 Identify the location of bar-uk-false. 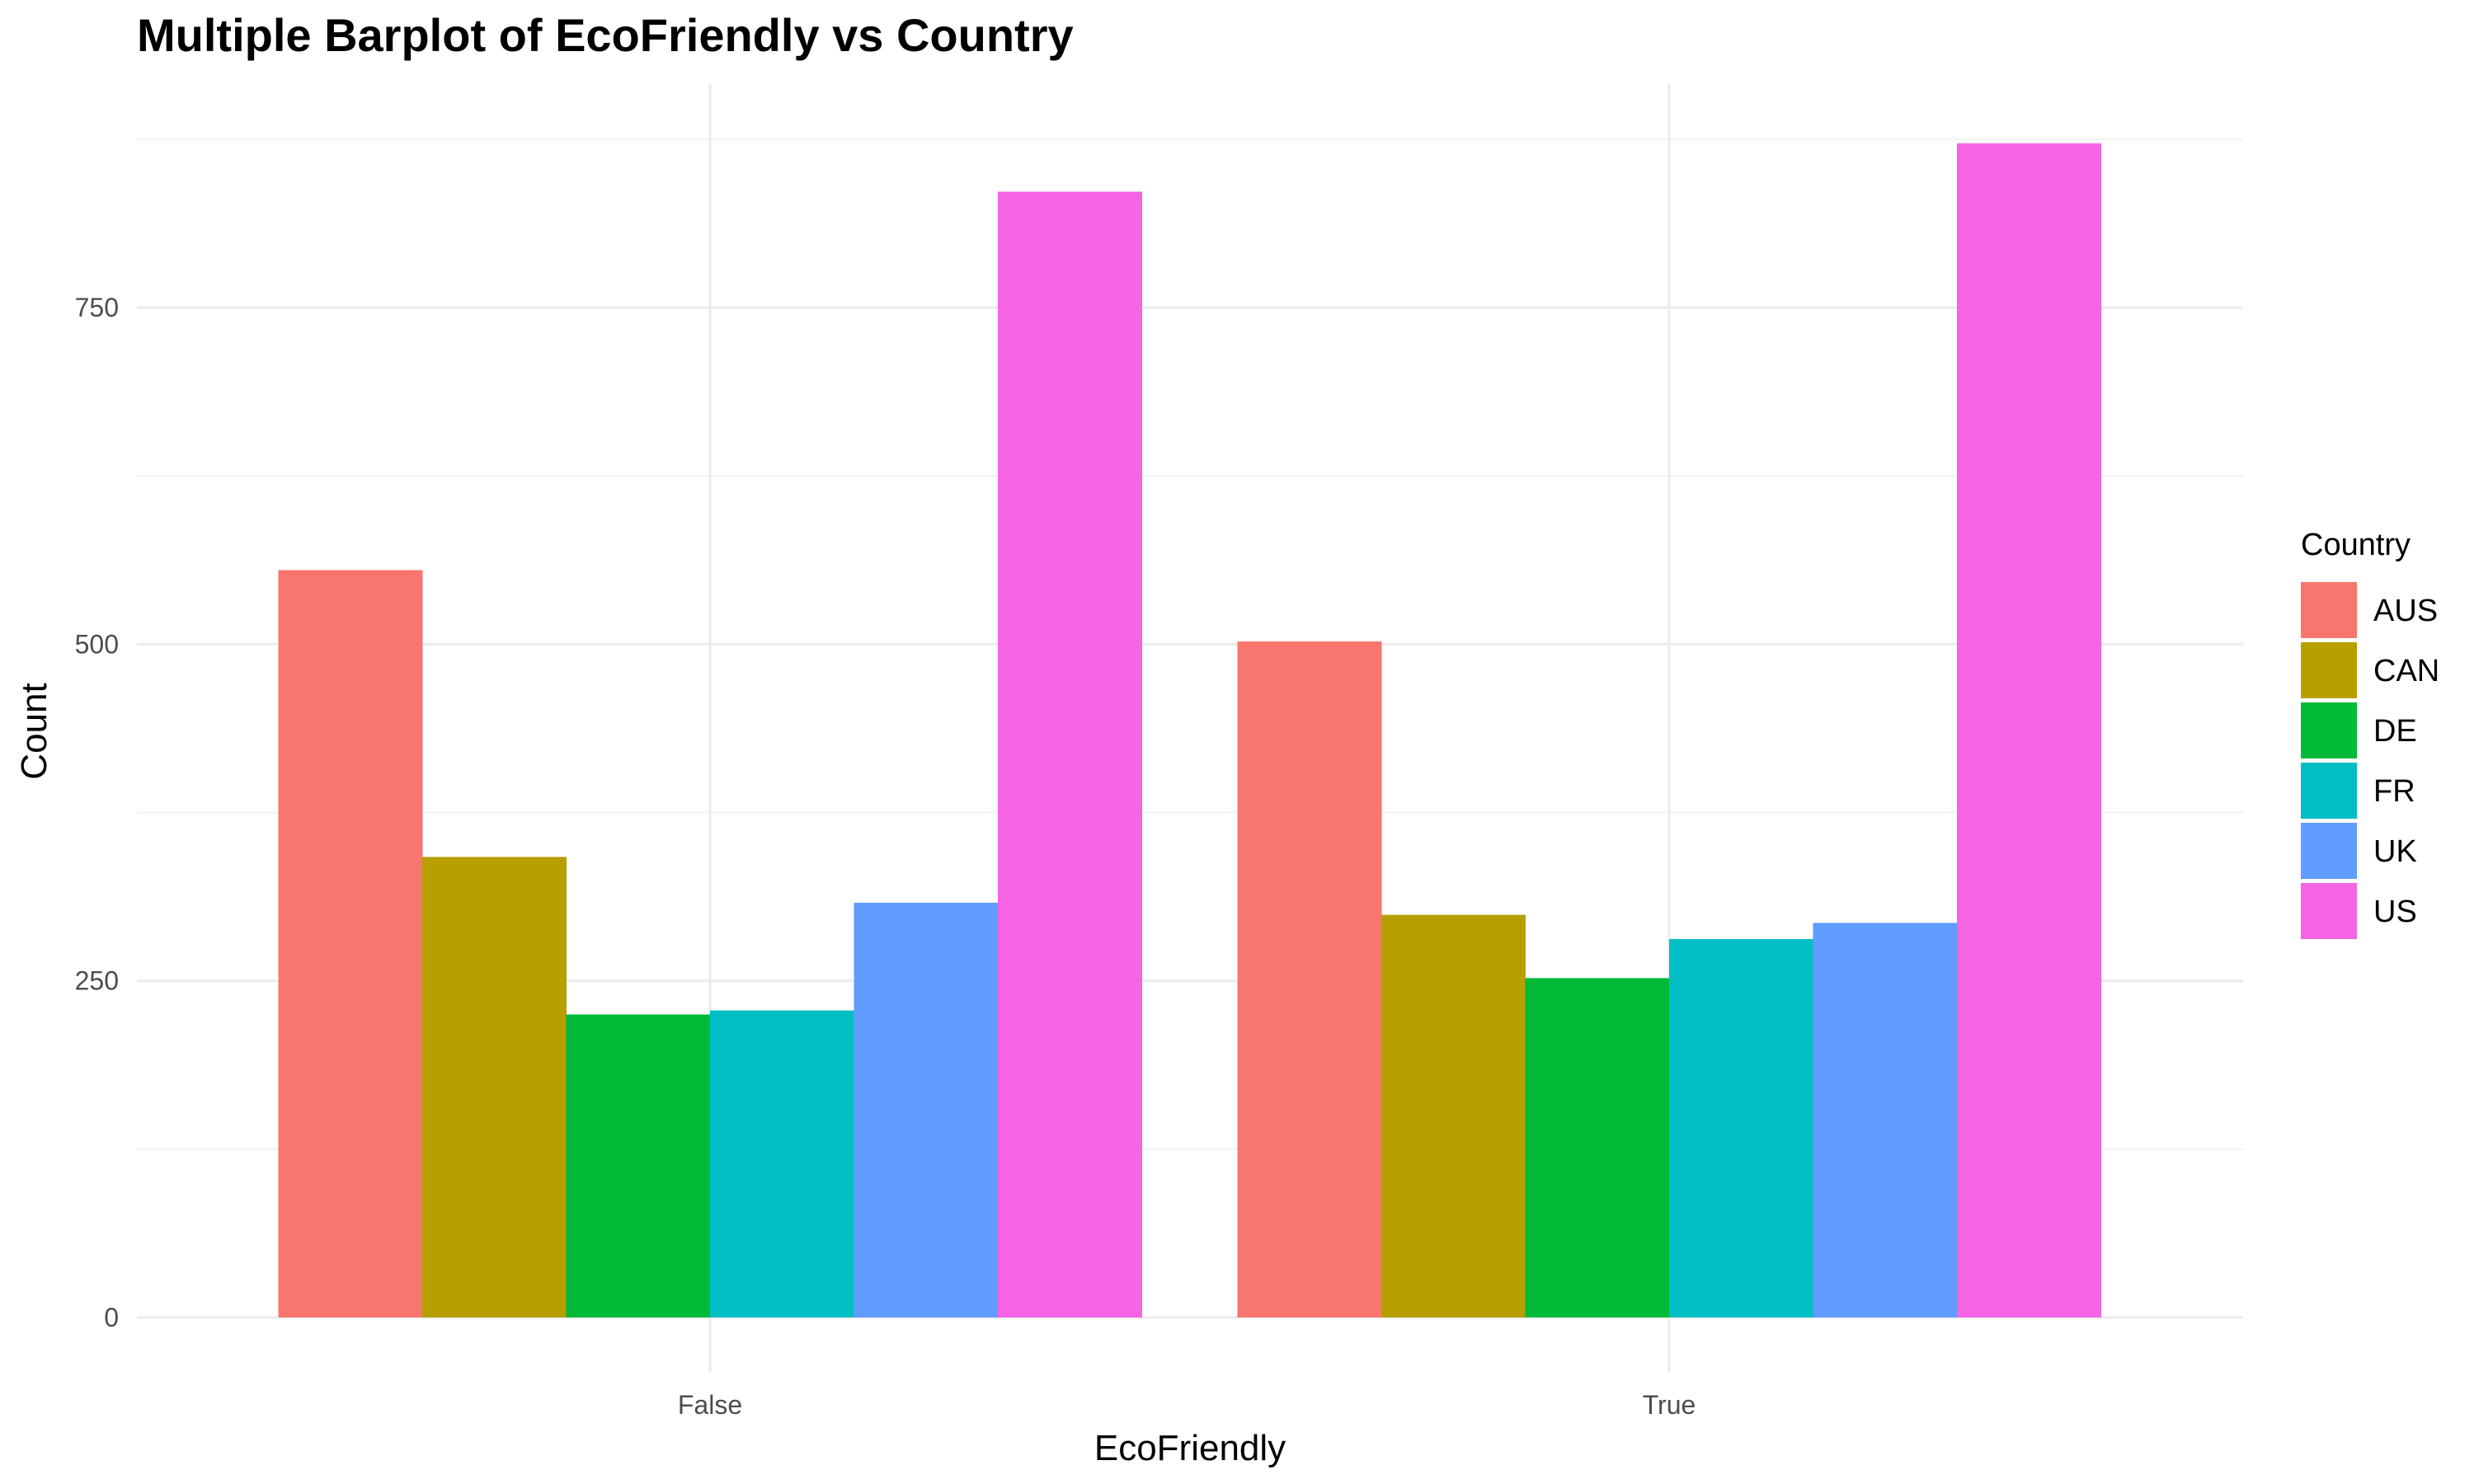
(926, 1109).